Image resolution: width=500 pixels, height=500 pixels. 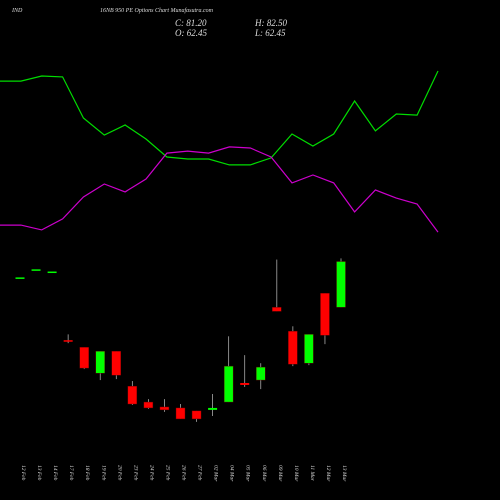 I want to click on x-tick-label: 12 Feb, so click(x=23, y=473).